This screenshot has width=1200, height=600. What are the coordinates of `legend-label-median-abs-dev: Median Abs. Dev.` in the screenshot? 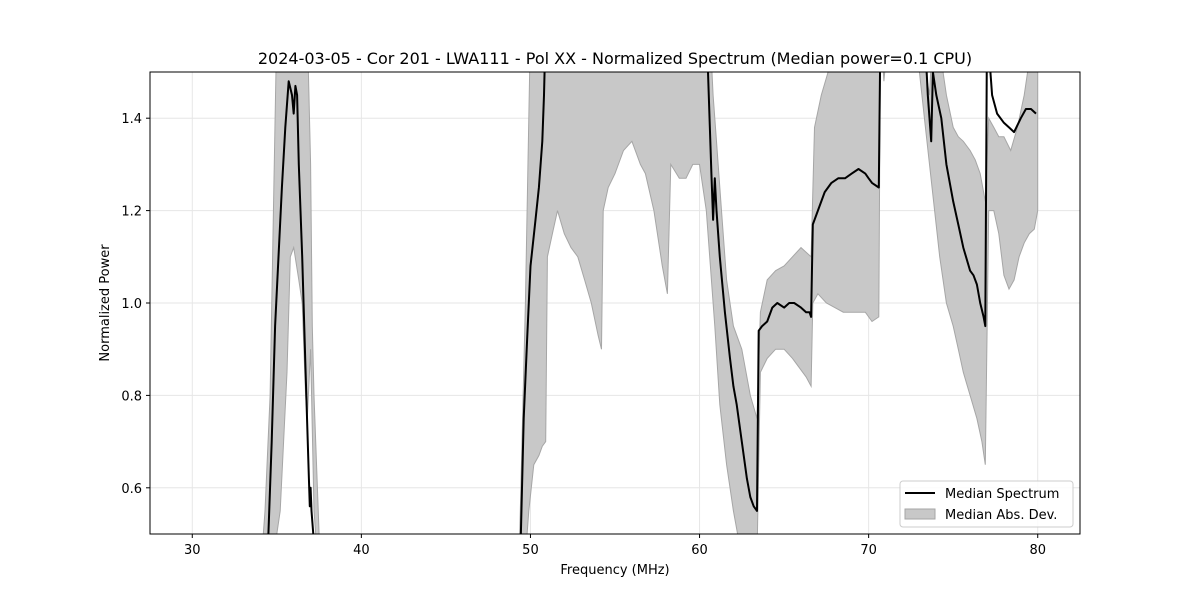 It's located at (1001, 515).